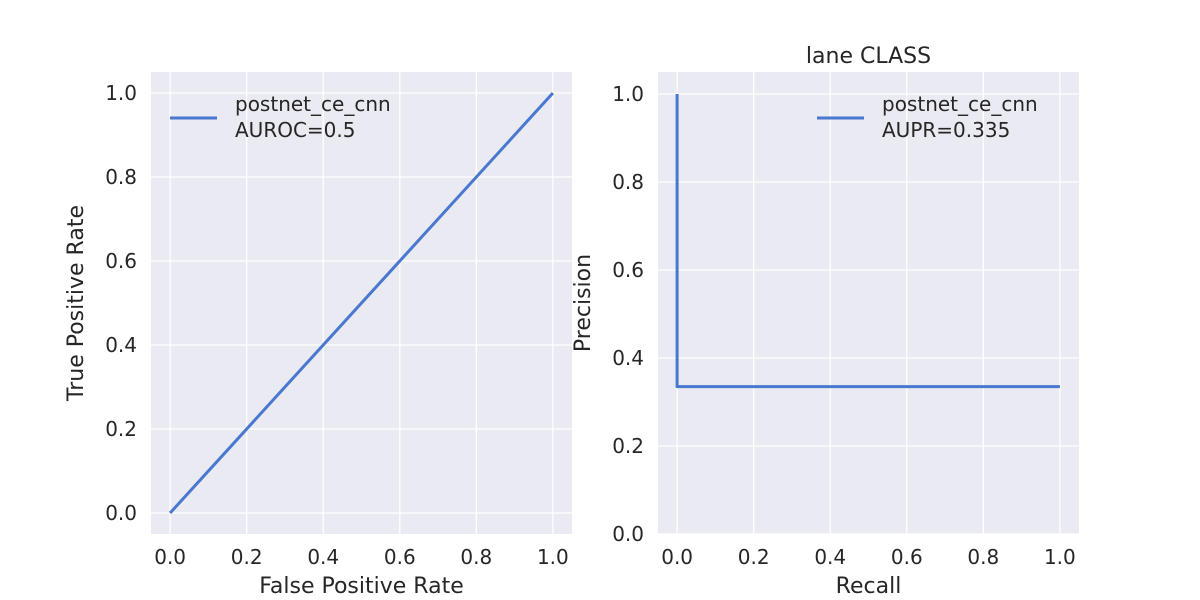 The image size is (1200, 600). I want to click on chart-title: lane CLASS, so click(868, 56).